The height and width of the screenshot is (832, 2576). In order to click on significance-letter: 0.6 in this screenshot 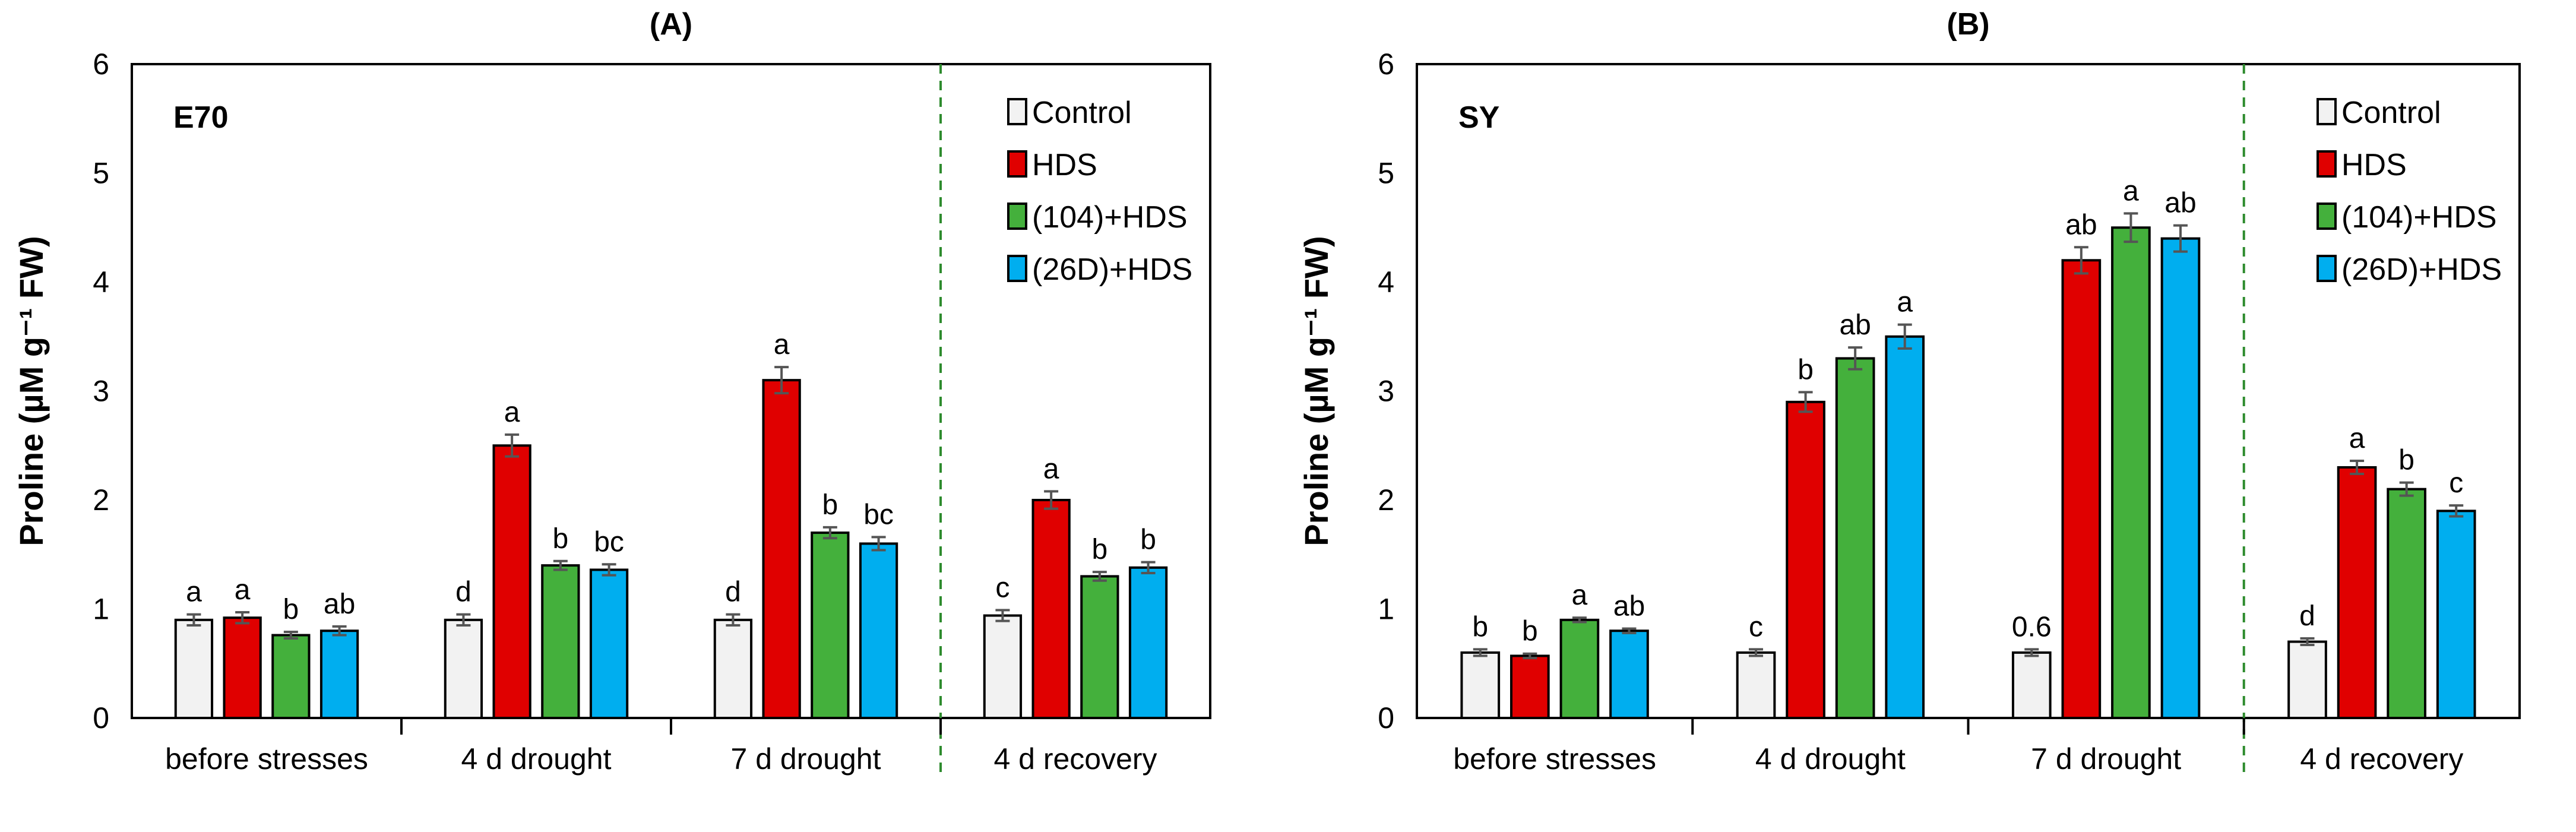, I will do `click(2032, 627)`.